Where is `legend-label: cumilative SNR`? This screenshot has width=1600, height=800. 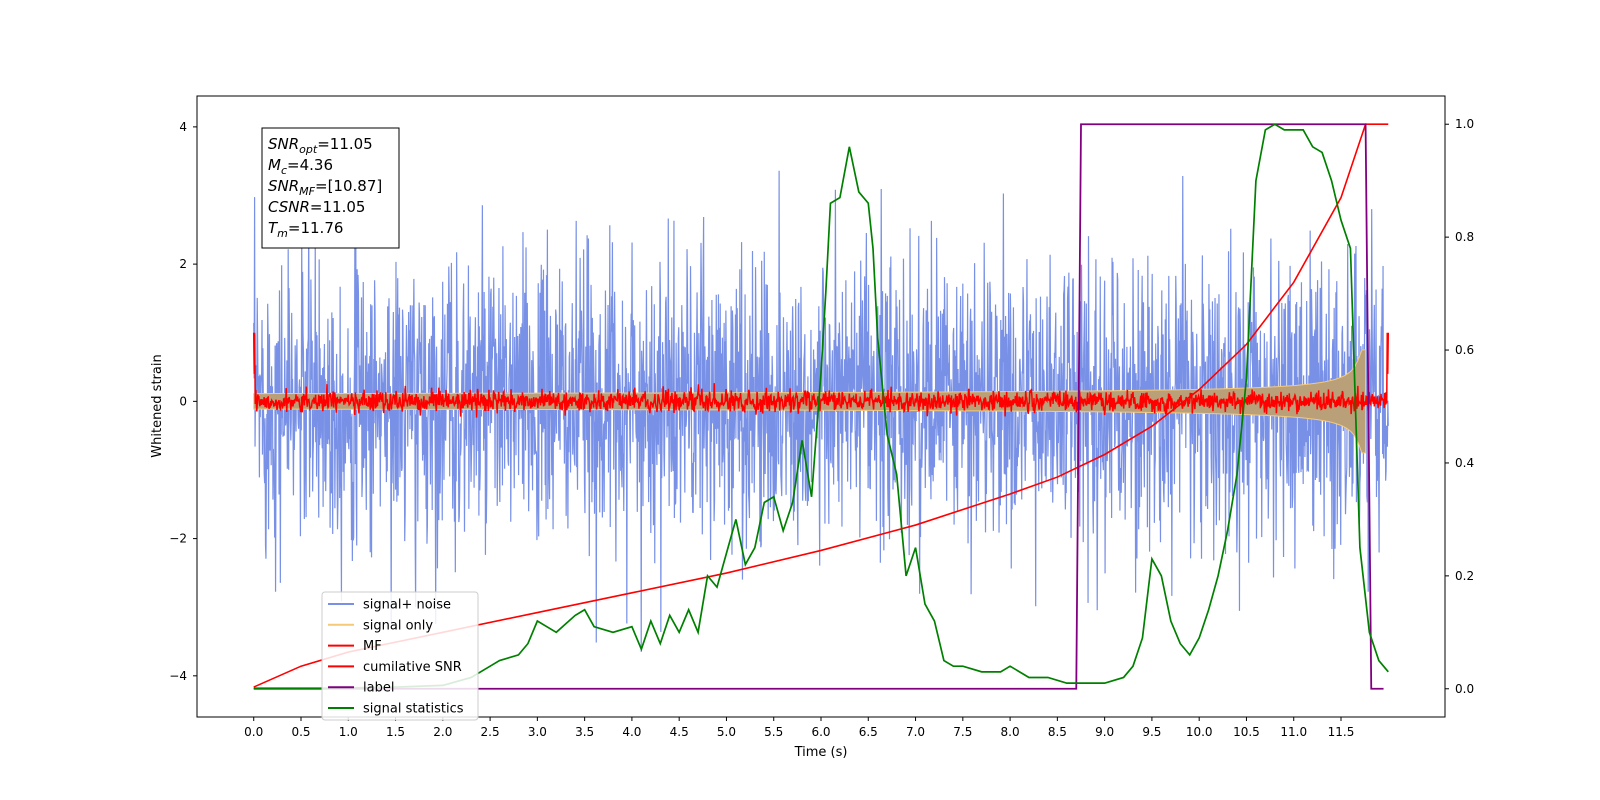 legend-label: cumilative SNR is located at coordinates (412, 667).